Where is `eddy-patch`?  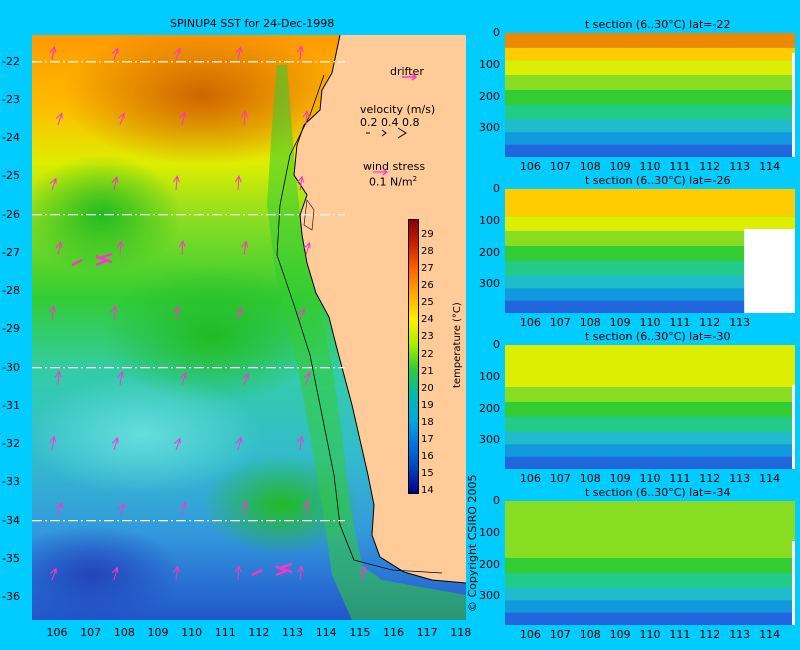
eddy-patch is located at coordinates (212, 335).